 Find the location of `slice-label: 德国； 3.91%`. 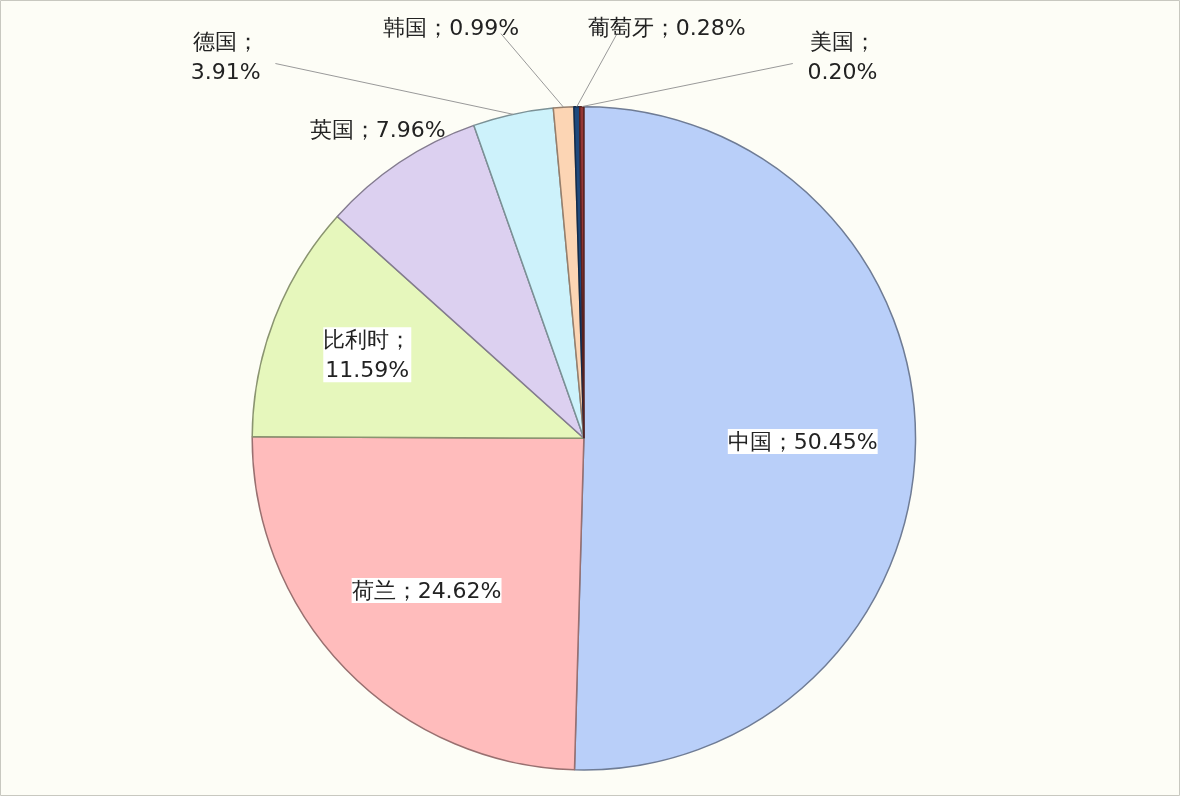

slice-label: 德国； 3.91% is located at coordinates (225, 57).